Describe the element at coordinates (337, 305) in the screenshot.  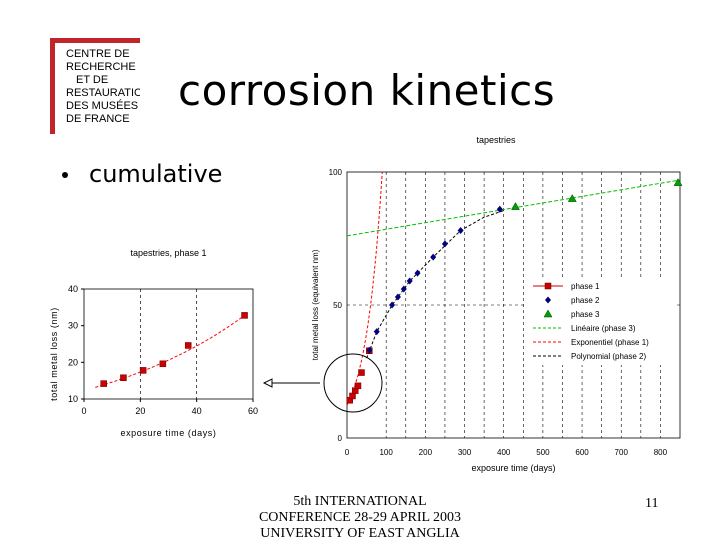
I see `y-tick-label: 50` at that location.